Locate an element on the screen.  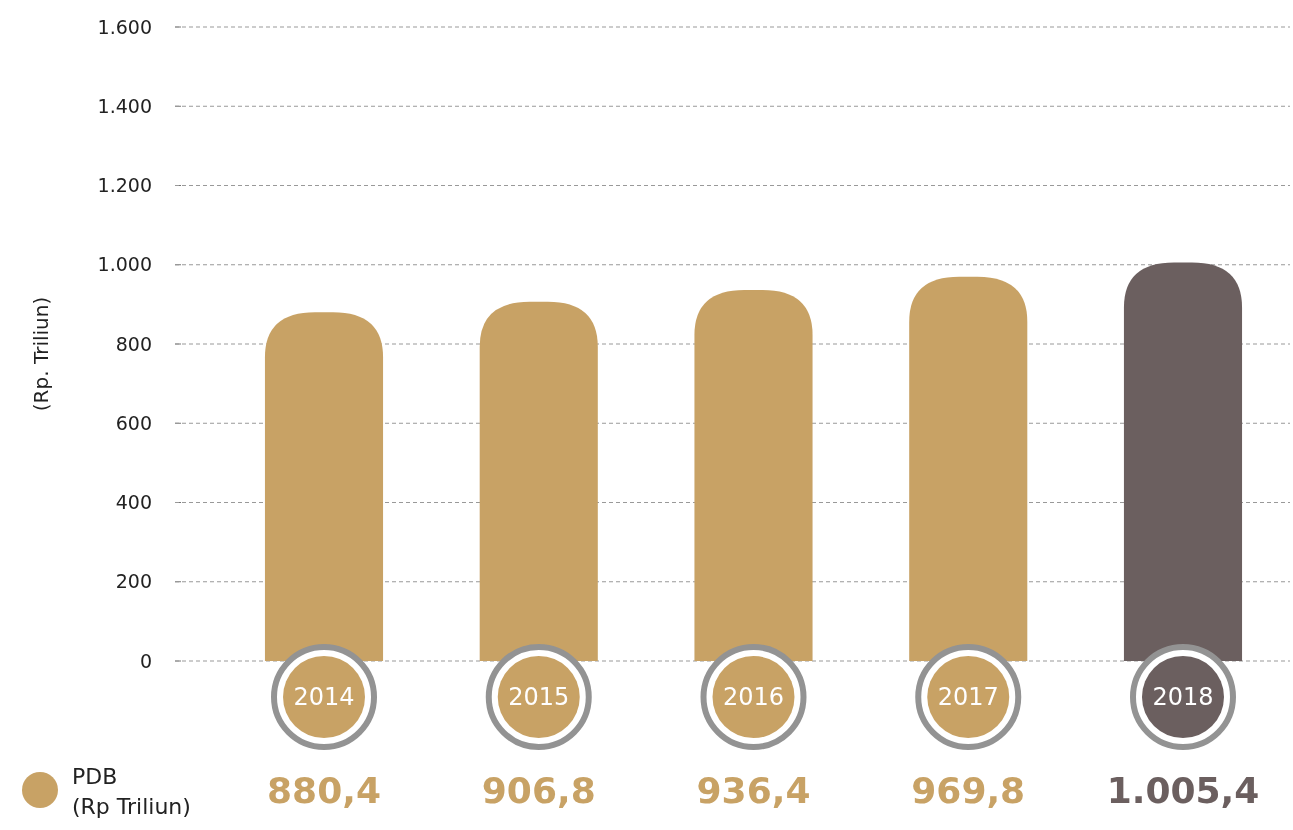
data-label: 936,4 is located at coordinates (753, 790).